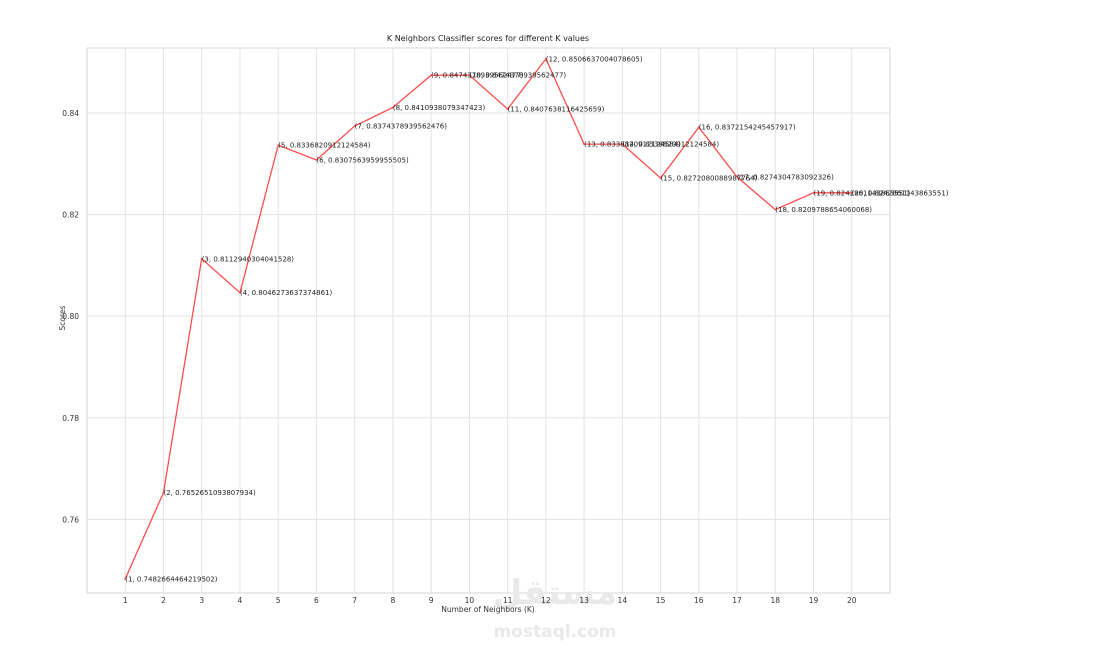 The width and height of the screenshot is (1112, 655). What do you see at coordinates (163, 600) in the screenshot?
I see `x-tick-label: 2` at bounding box center [163, 600].